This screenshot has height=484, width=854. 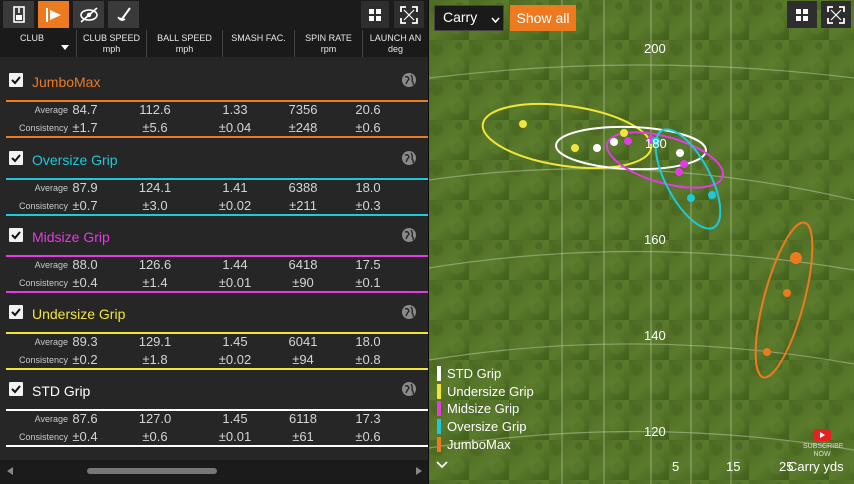 I want to click on header-club-label: CLUB, so click(x=32, y=38).